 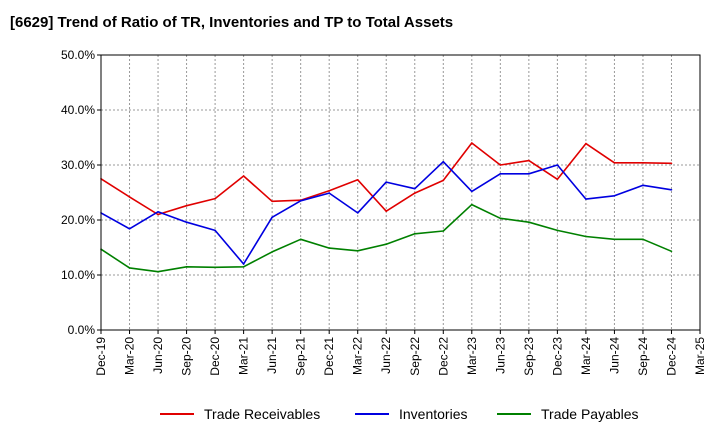 I want to click on legend-label: Trade Receivables, so click(x=262, y=414).